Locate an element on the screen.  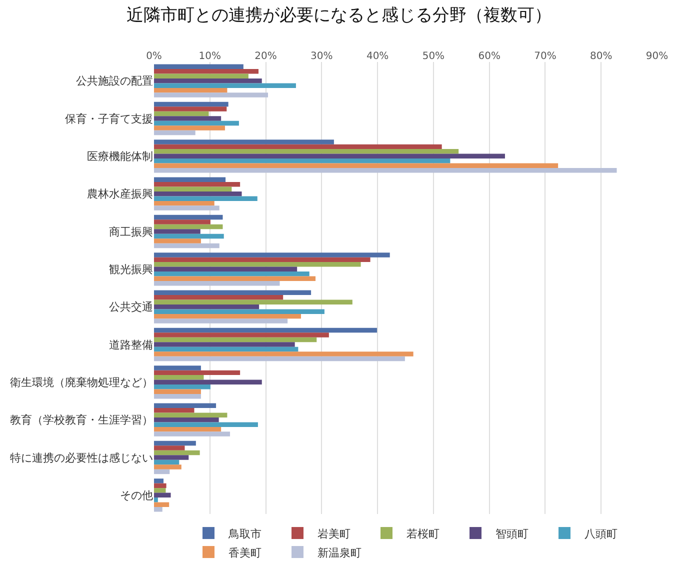
x-tick-label: 80% is located at coordinates (601, 56).